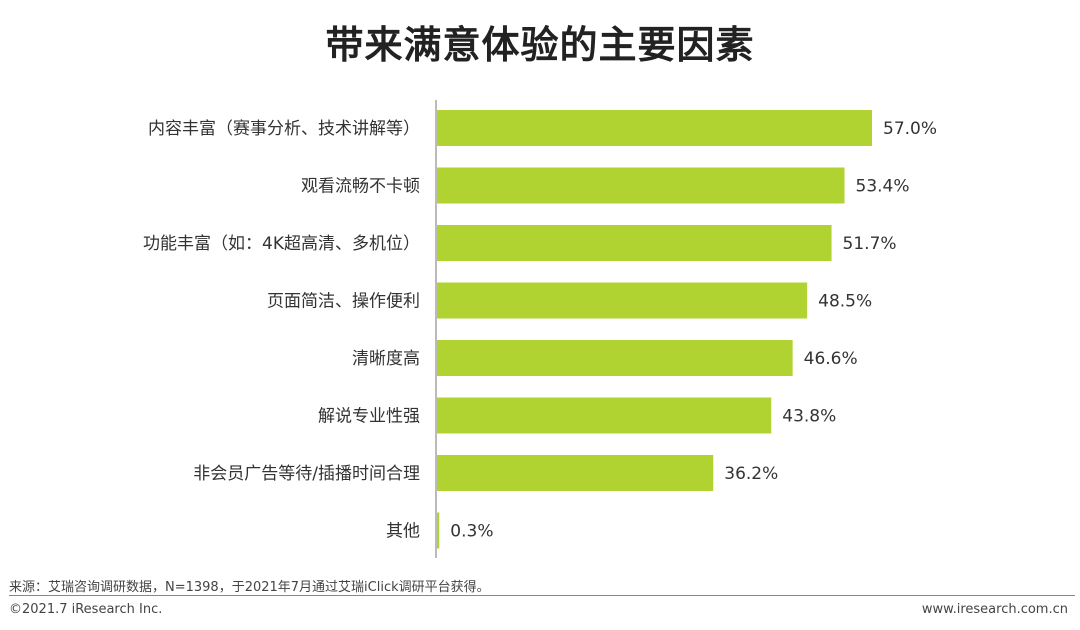  I want to click on value-label: 57.0%, so click(910, 129).